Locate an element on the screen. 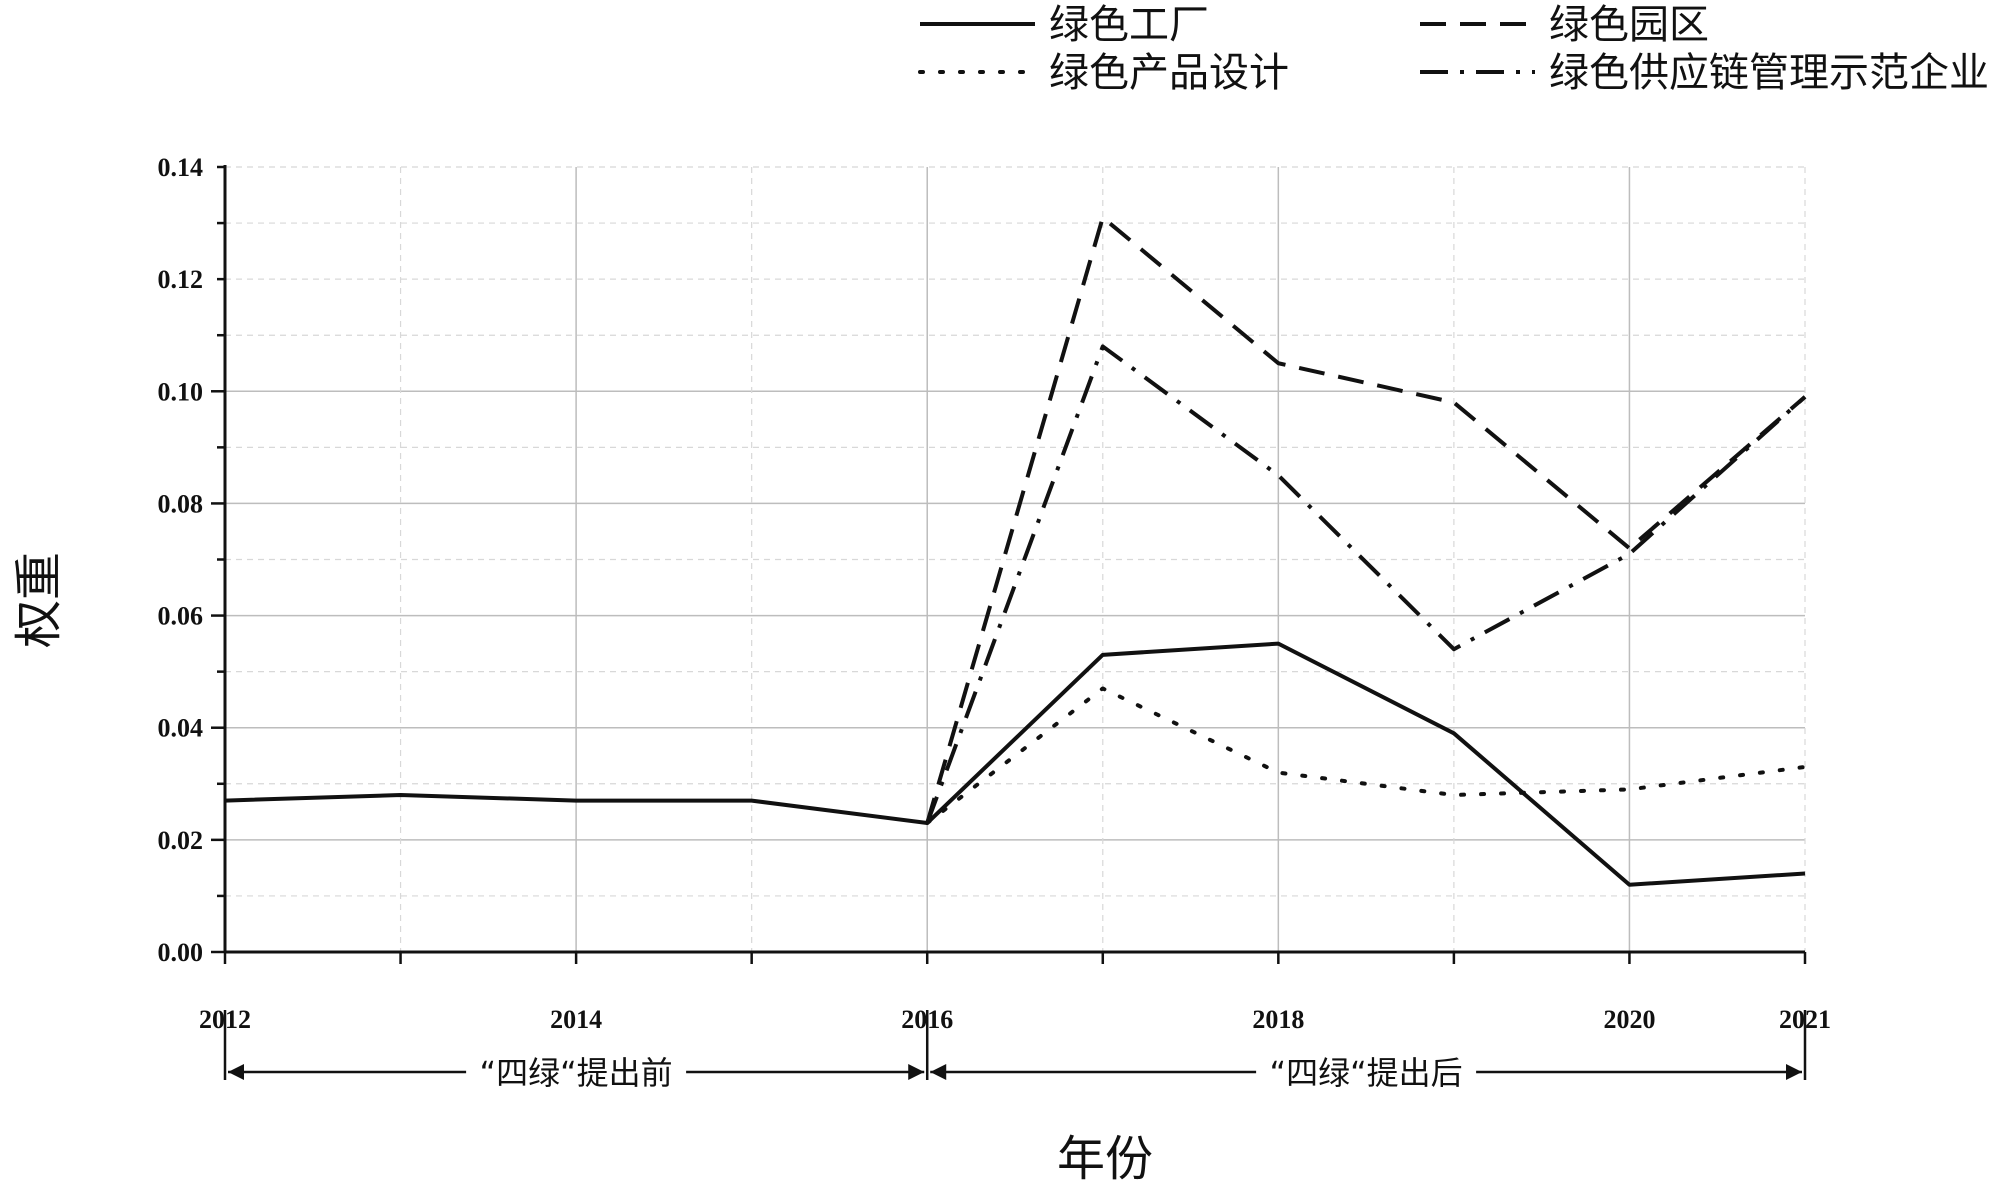  y-tick-label: 0.04 is located at coordinates (181, 728).